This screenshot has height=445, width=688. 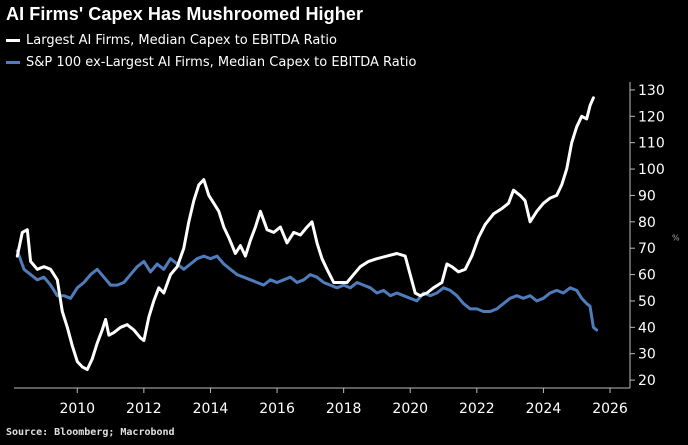 What do you see at coordinates (651, 144) in the screenshot?
I see `y-tick-label: 110` at bounding box center [651, 144].